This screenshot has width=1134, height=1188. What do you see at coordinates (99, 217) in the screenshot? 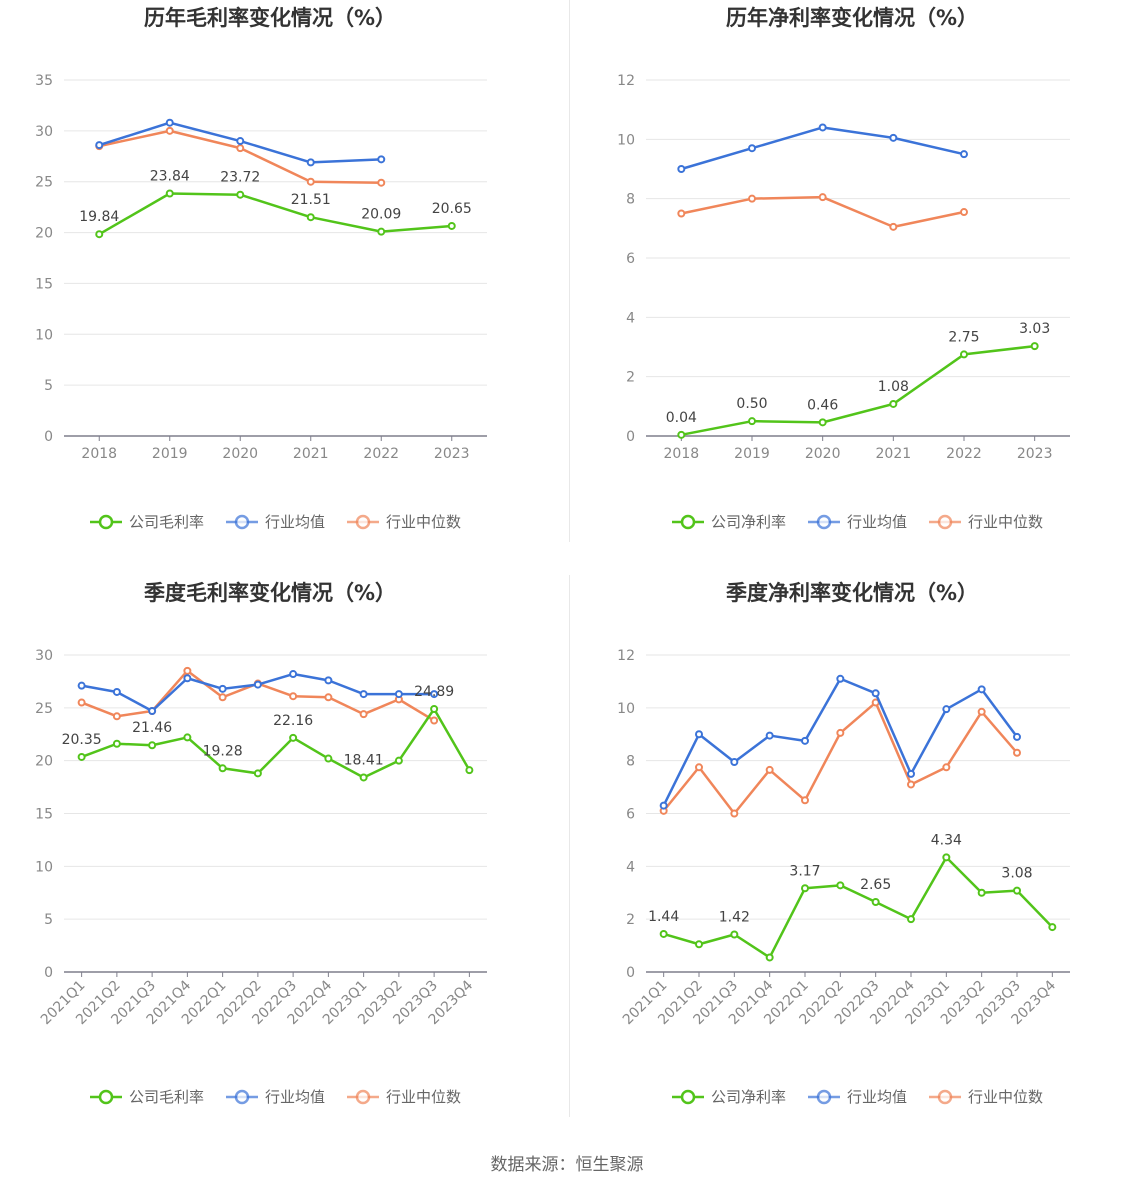
I see `data-label: 19.84` at bounding box center [99, 217].